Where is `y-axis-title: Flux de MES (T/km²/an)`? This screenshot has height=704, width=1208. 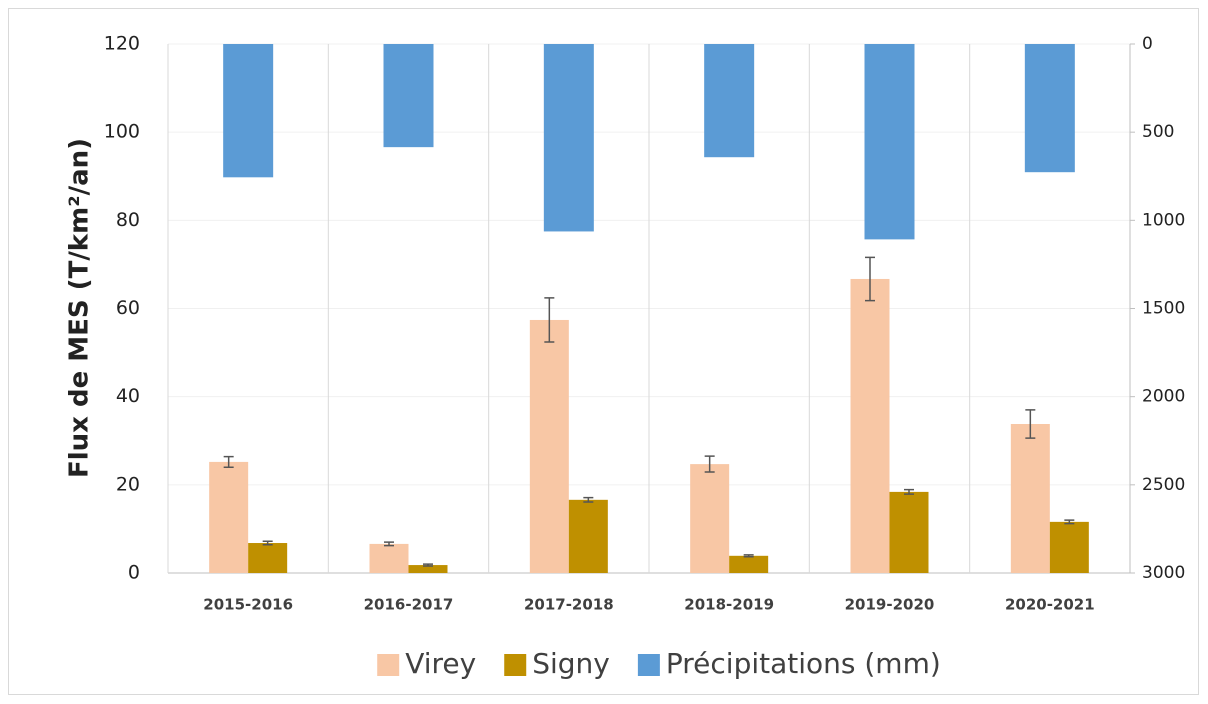
y-axis-title: Flux de MES (T/km²/an) is located at coordinates (80, 308).